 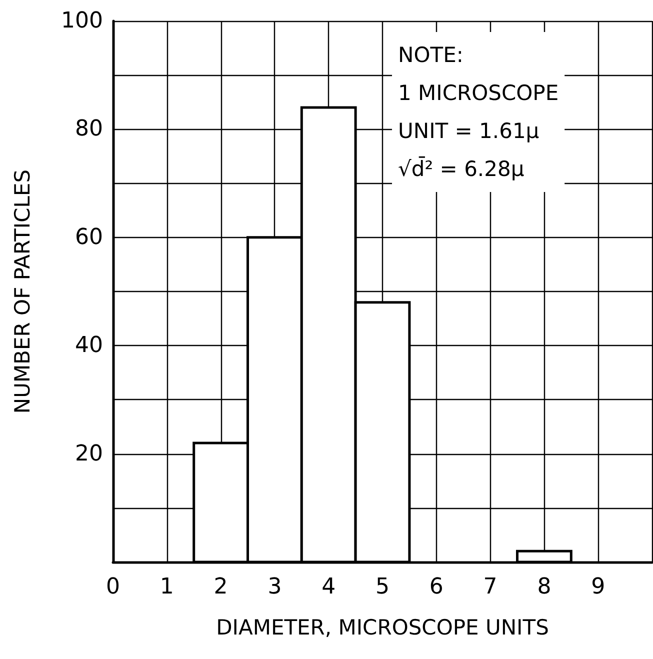 What do you see at coordinates (167, 587) in the screenshot?
I see `x-tick-label: 1` at bounding box center [167, 587].